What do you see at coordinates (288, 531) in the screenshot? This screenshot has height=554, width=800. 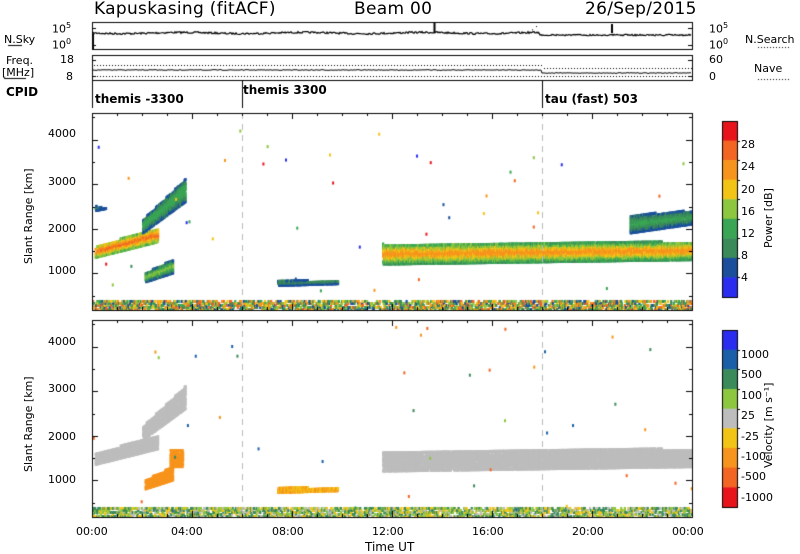 I see `x-tick-0800: 08:00` at bounding box center [288, 531].